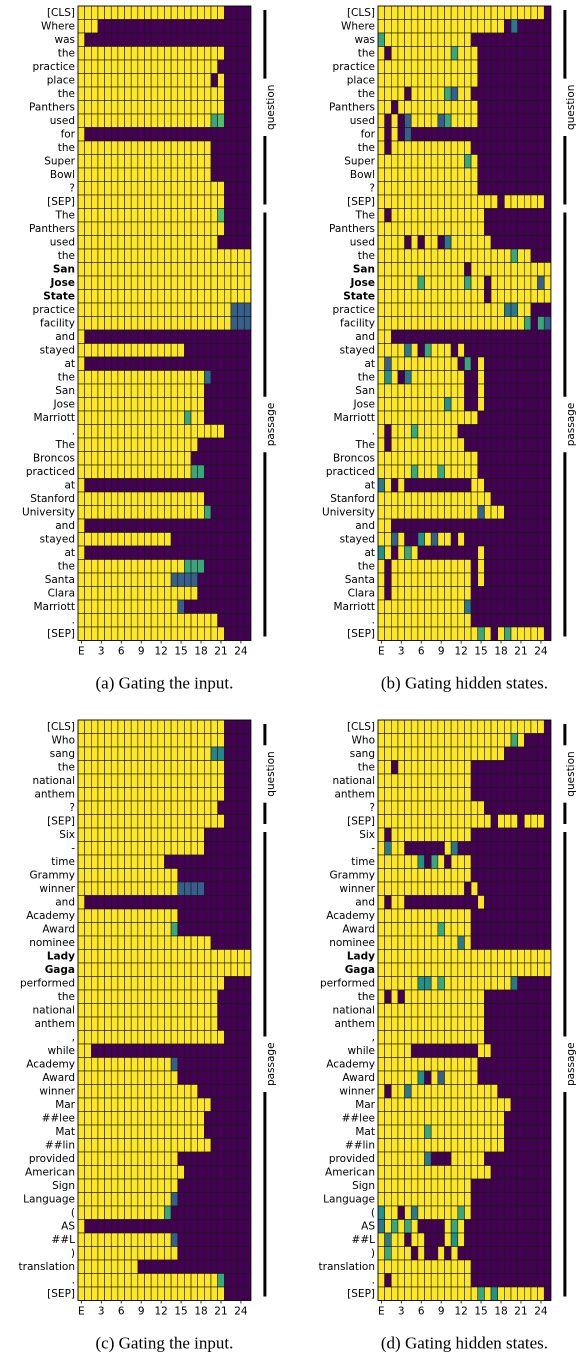 This screenshot has height=1366, width=576. What do you see at coordinates (357, 1091) in the screenshot?
I see `row-label: winner` at bounding box center [357, 1091].